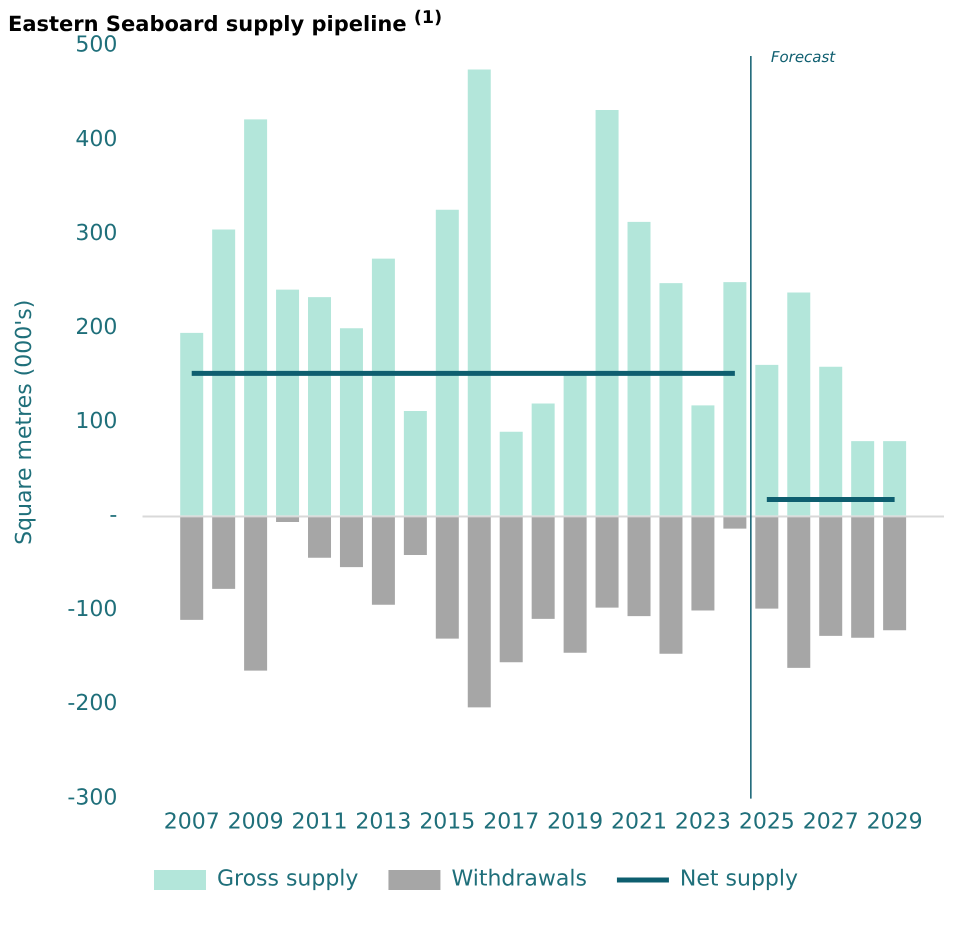  I want to click on x-tick-label: 2029, so click(894, 822).